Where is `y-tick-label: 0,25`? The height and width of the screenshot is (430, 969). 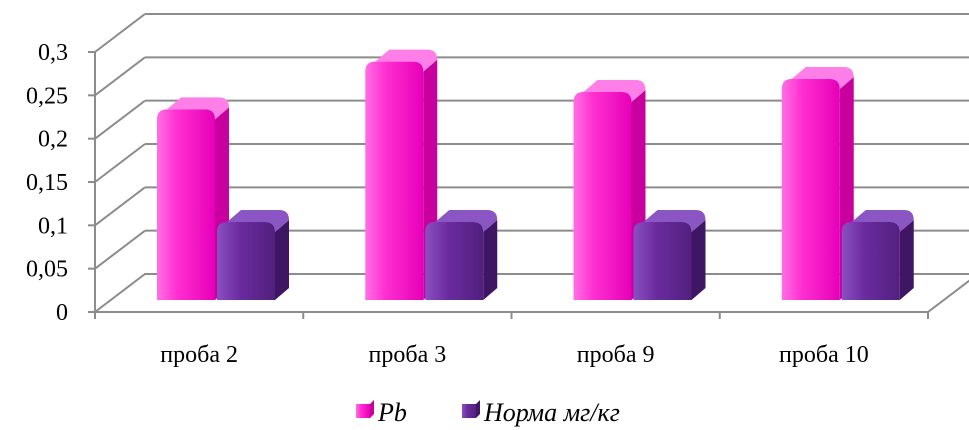
y-tick-label: 0,25 is located at coordinates (47, 96).